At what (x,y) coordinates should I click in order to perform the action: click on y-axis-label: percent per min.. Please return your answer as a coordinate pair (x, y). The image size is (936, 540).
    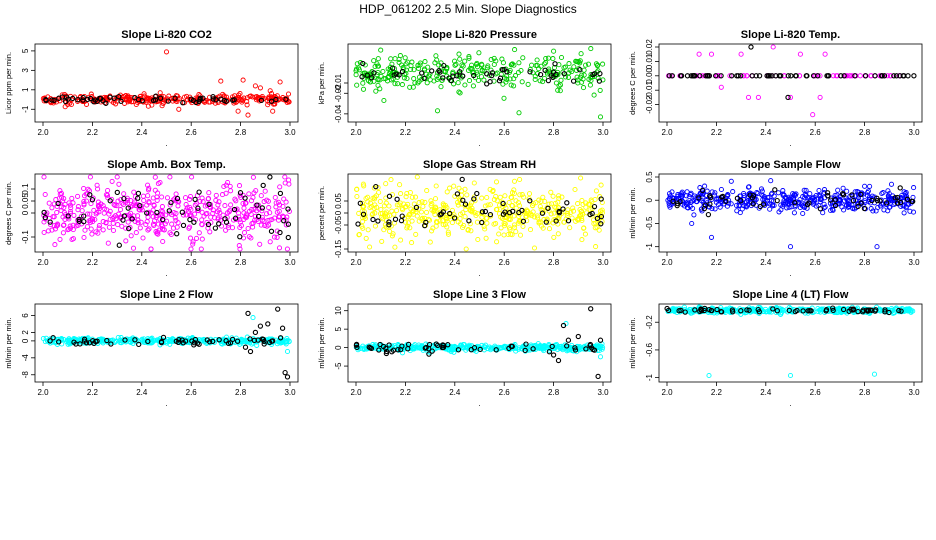
    Looking at the image, I should click on (321, 213).